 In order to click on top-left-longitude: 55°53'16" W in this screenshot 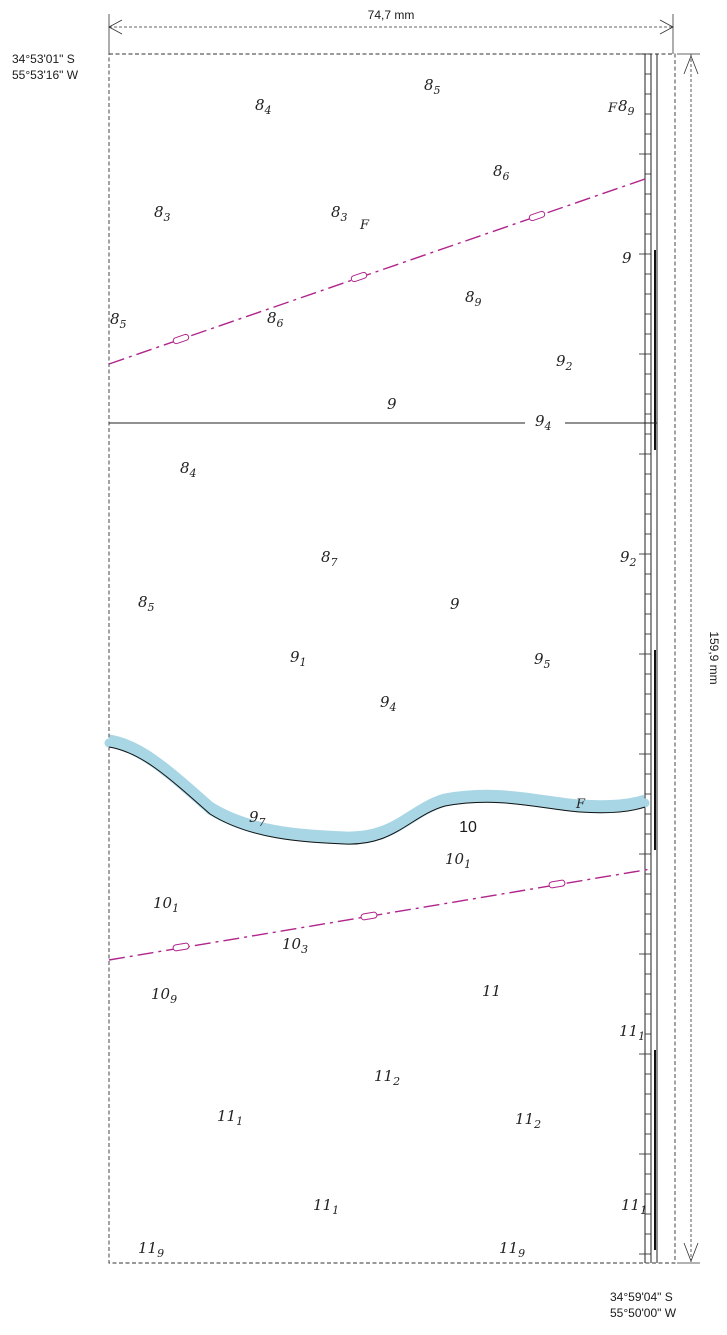, I will do `click(45, 75)`.